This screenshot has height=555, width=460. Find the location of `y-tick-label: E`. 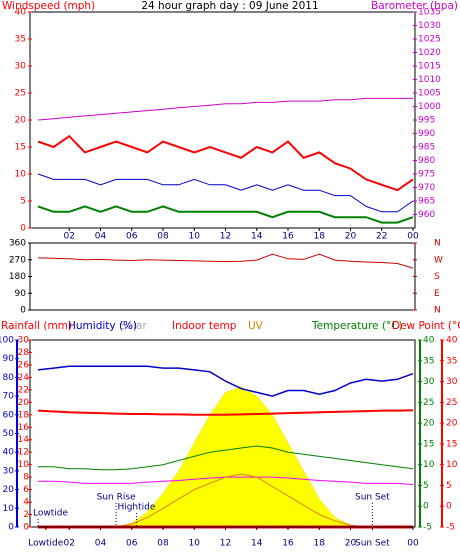

y-tick-label: E is located at coordinates (437, 294).